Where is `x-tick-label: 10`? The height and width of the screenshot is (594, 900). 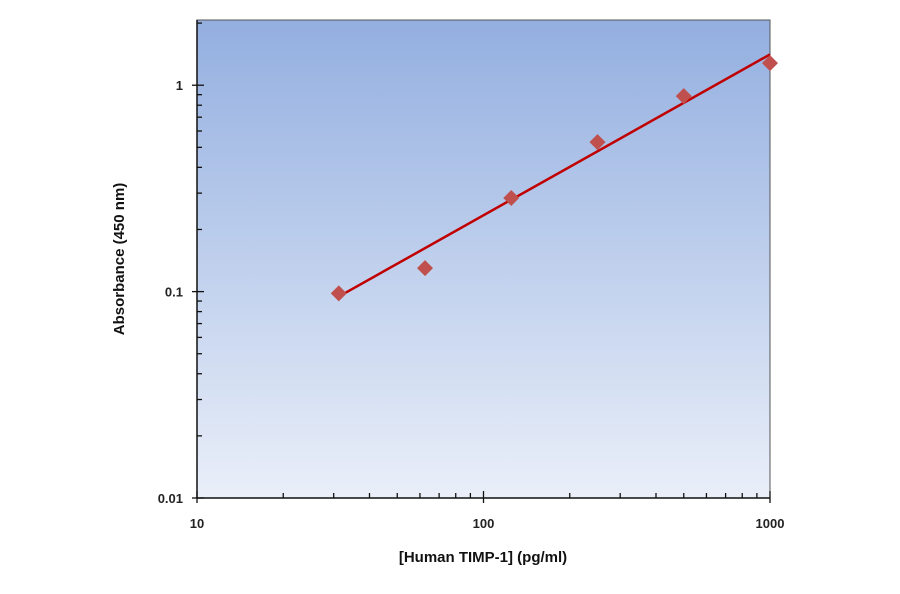 x-tick-label: 10 is located at coordinates (197, 523).